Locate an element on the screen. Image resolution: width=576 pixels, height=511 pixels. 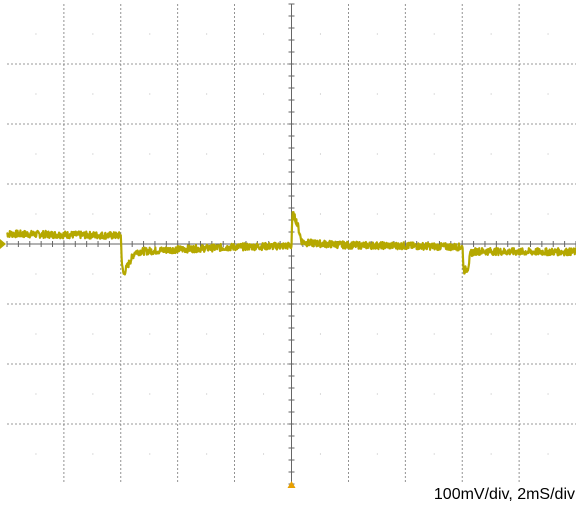
trigger-marker is located at coordinates (291, 484).